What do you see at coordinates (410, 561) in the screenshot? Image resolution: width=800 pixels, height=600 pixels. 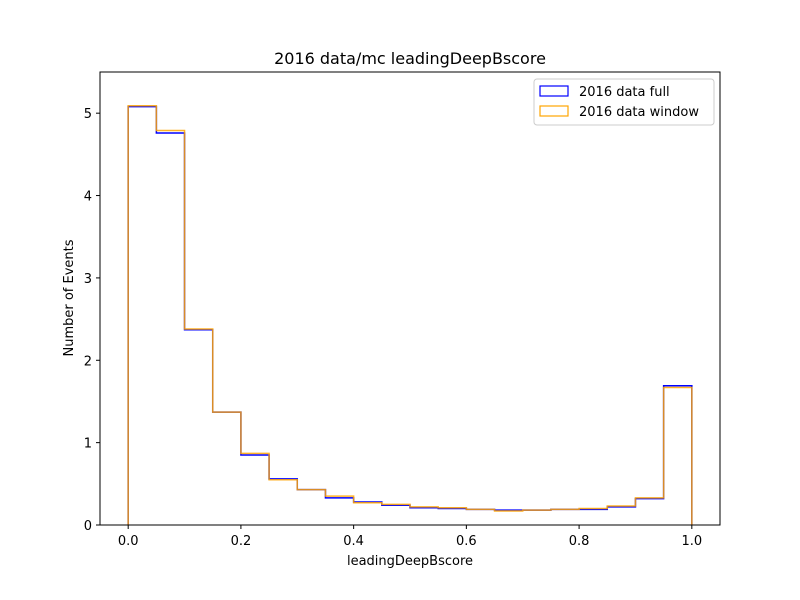 I see `x-axis-label: leadingDeepBscore` at bounding box center [410, 561].